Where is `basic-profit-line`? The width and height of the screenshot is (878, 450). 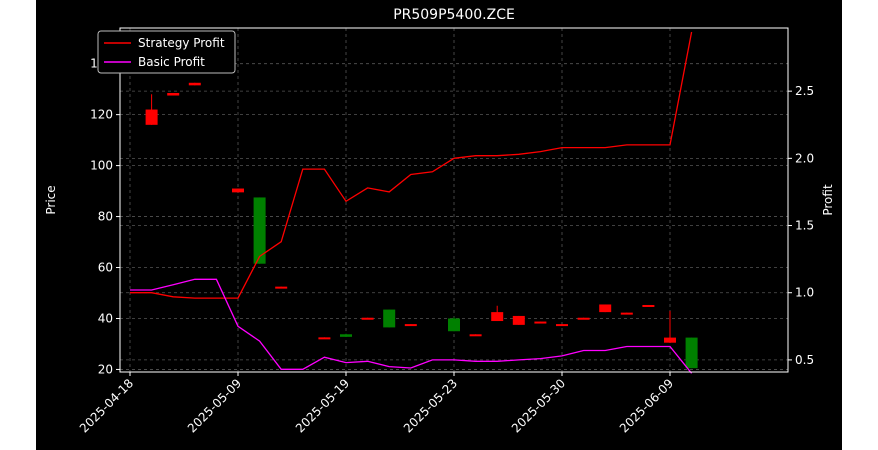 basic-profit-line is located at coordinates (411, 326).